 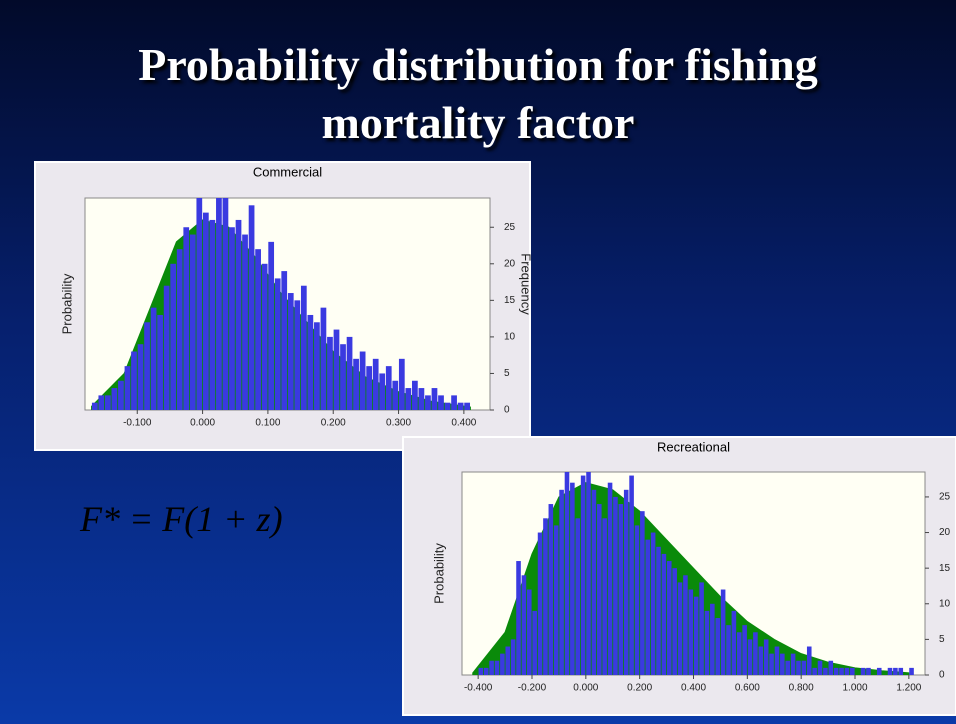 What do you see at coordinates (585, 688) in the screenshot?
I see `x-tick-label: 0.000` at bounding box center [585, 688].